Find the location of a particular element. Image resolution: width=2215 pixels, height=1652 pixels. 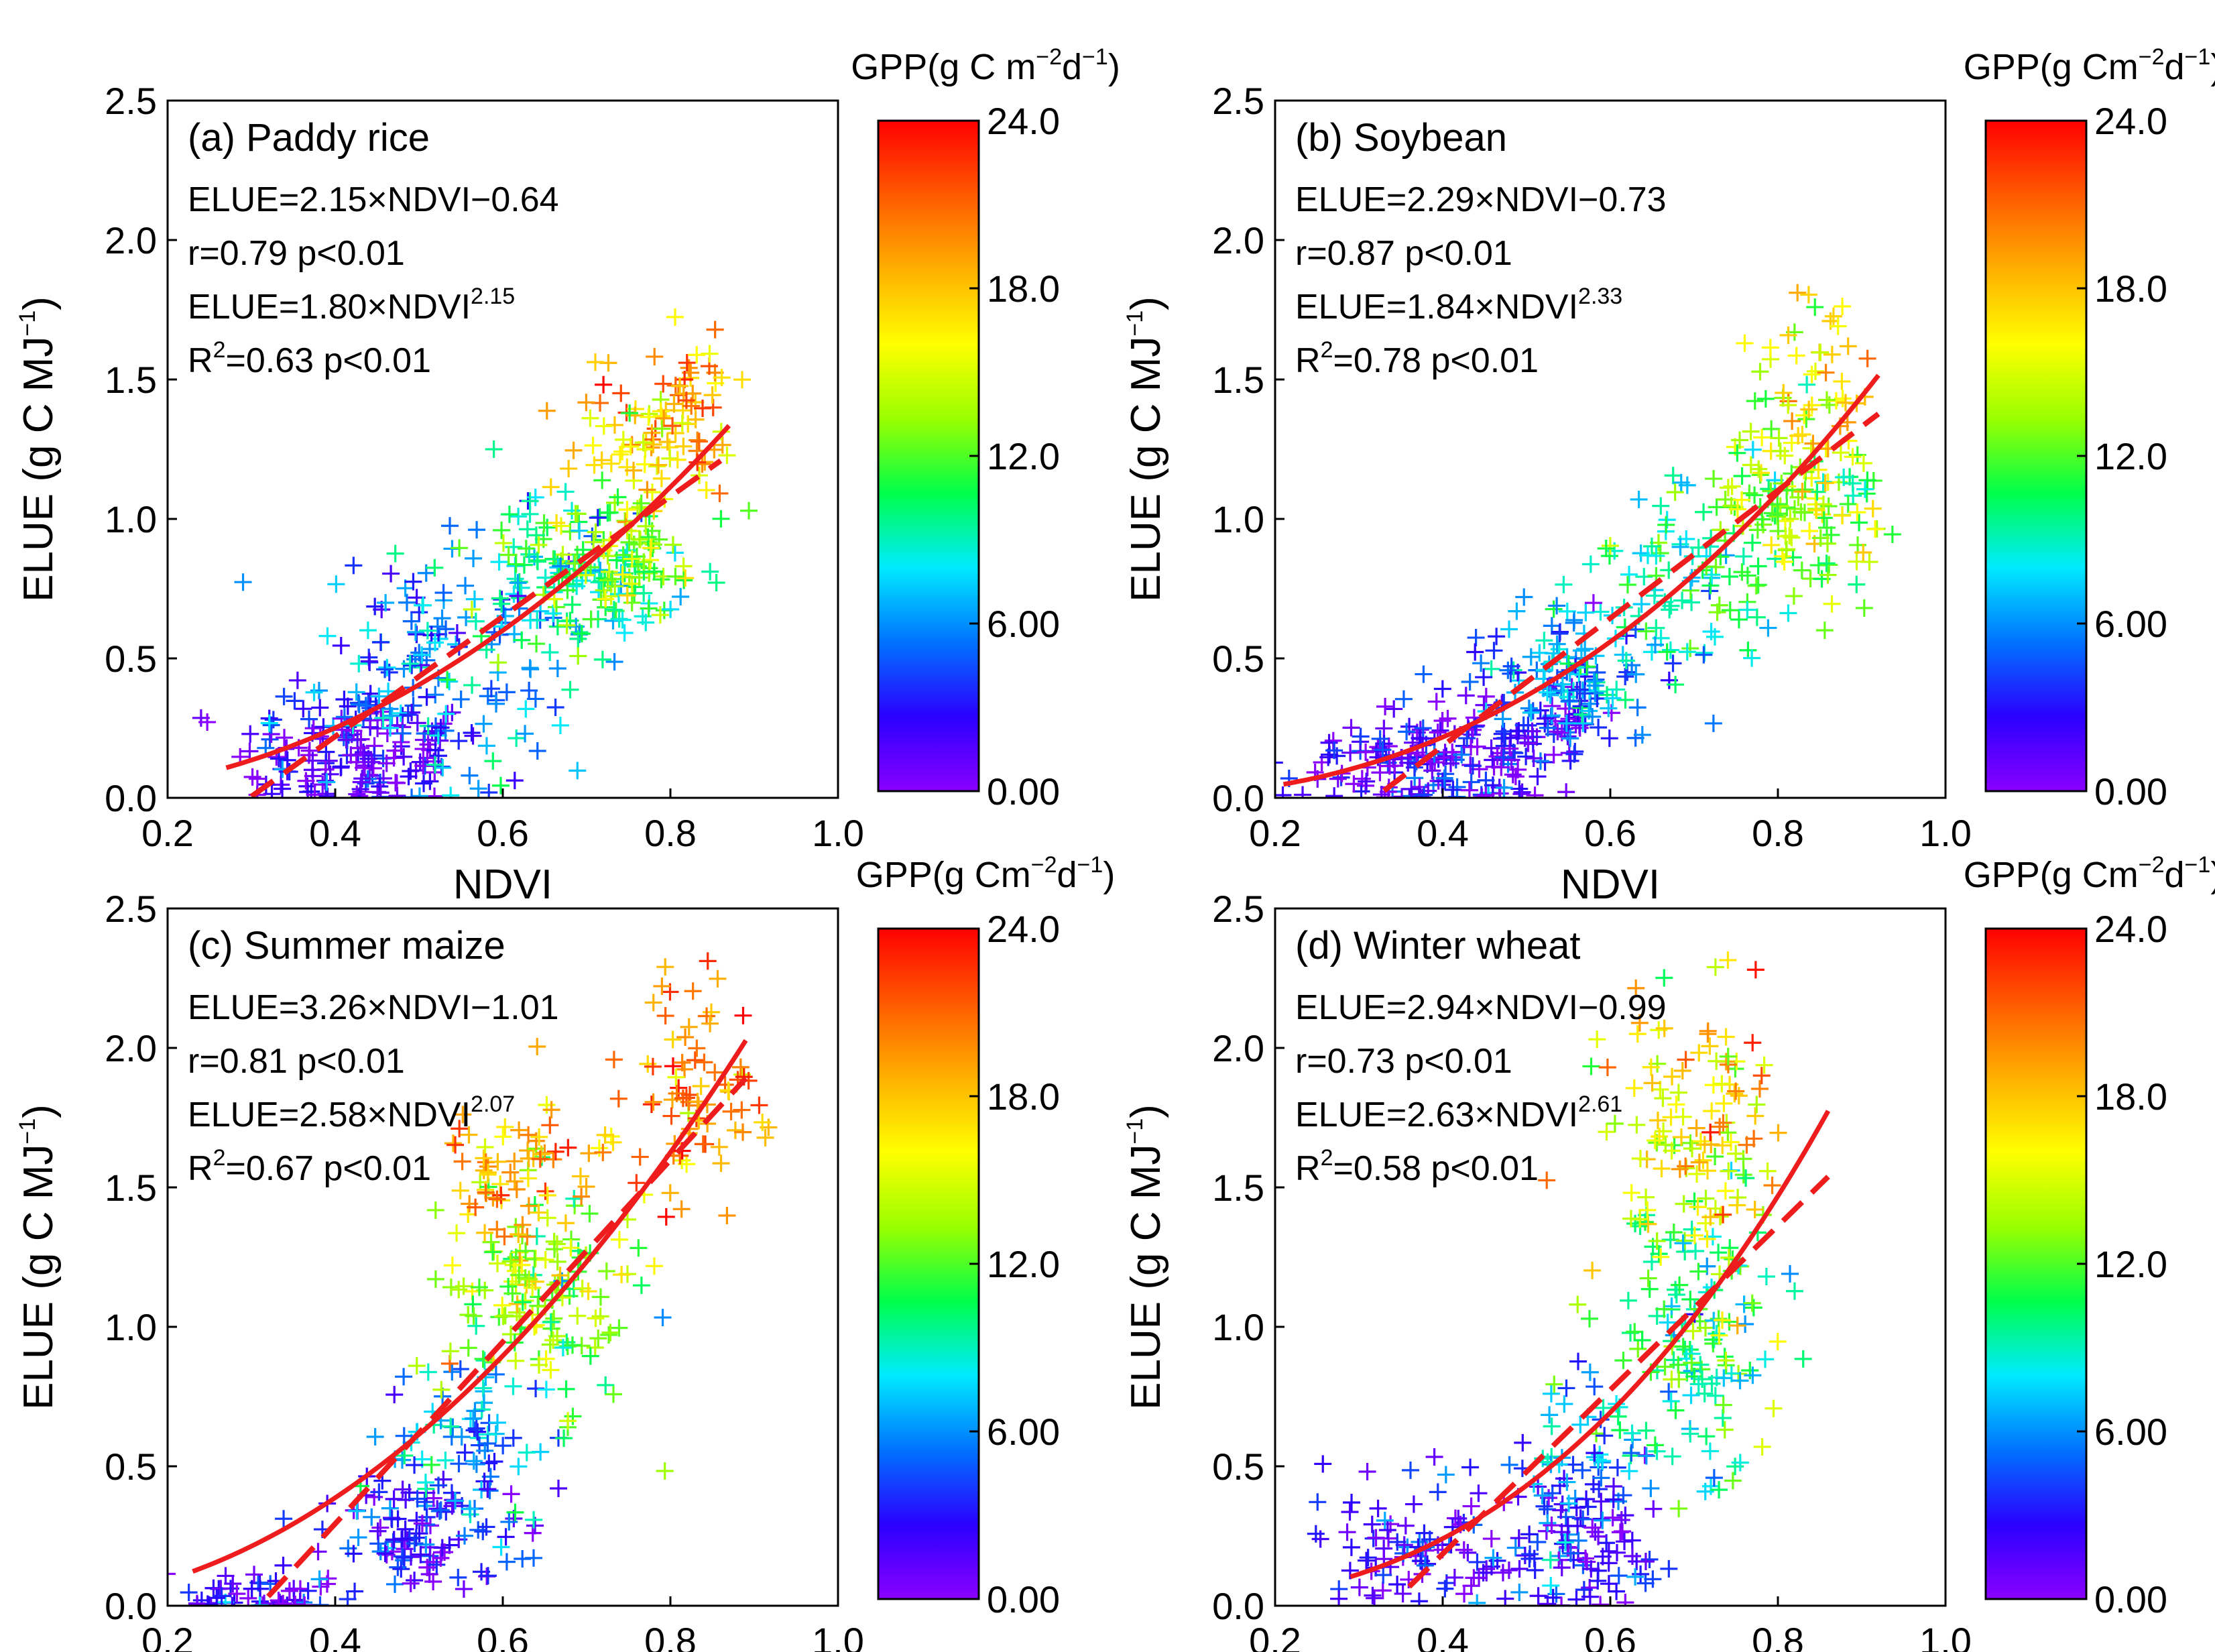

colorbar-tick-label: 6.00 is located at coordinates (1023, 1432).